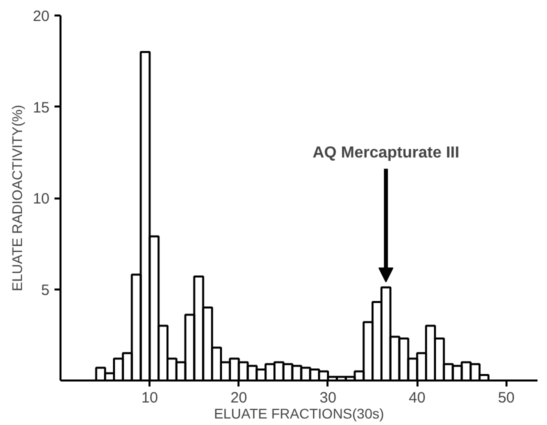 The width and height of the screenshot is (547, 425). What do you see at coordinates (16, 198) in the screenshot?
I see `y-axis-title: ELUATE RADIOACTIVITY(%)` at bounding box center [16, 198].